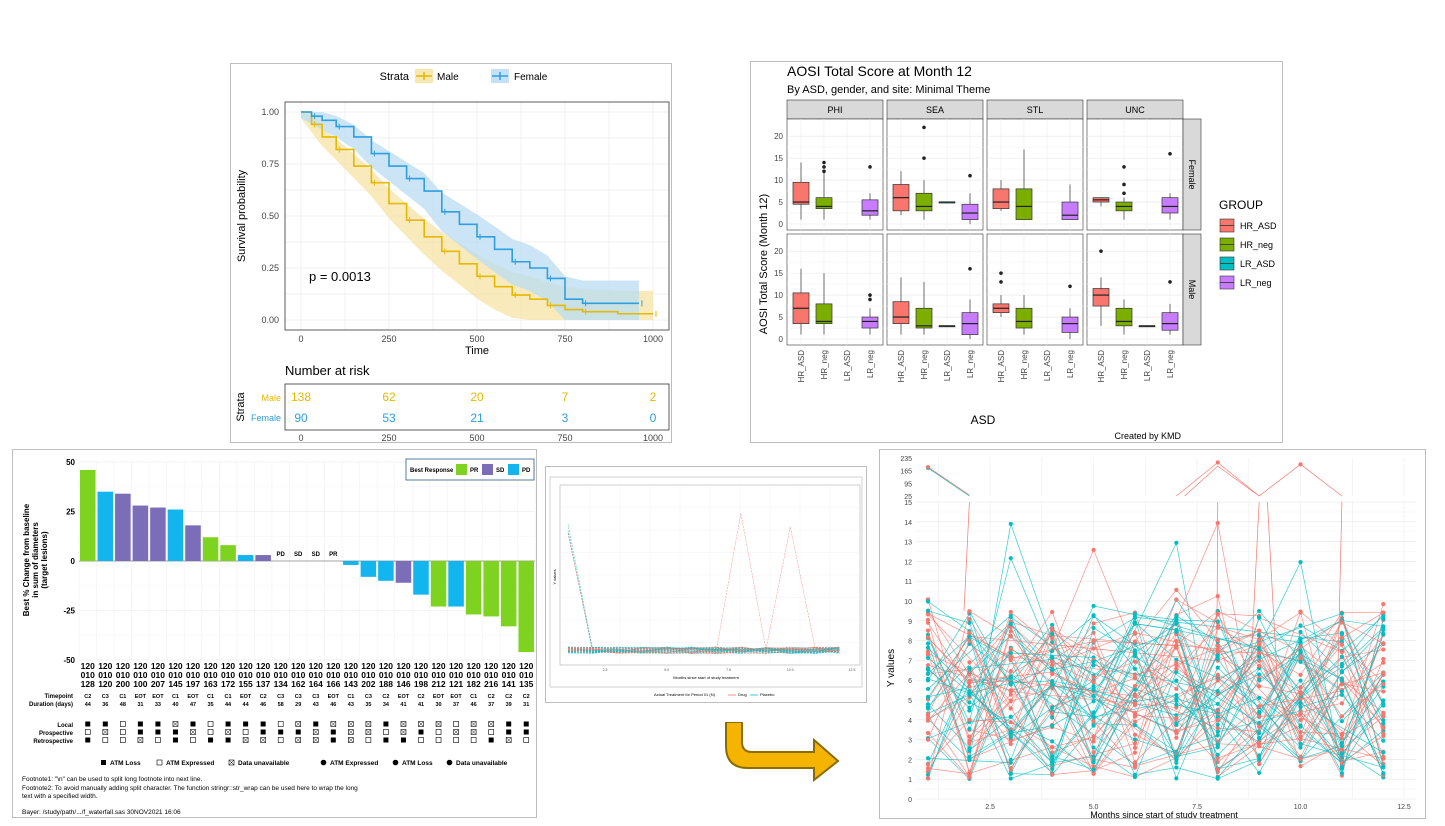 This screenshot has width=1445, height=826. Describe the element at coordinates (69, 660) in the screenshot. I see `wf-ytick-label: -50` at that location.